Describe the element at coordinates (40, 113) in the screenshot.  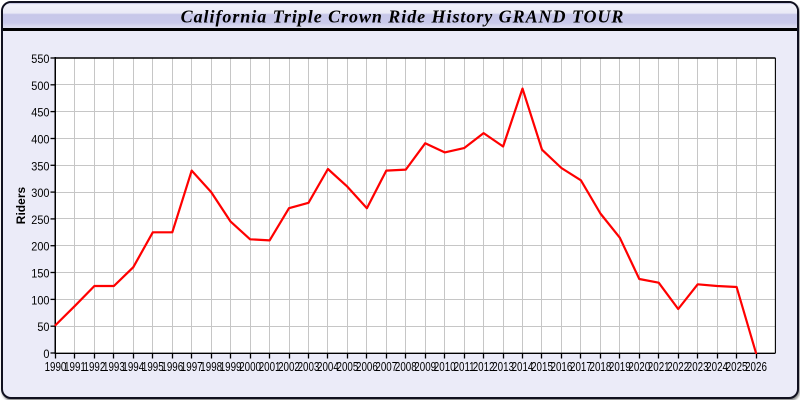
I see `svg-text: 450` at that location.